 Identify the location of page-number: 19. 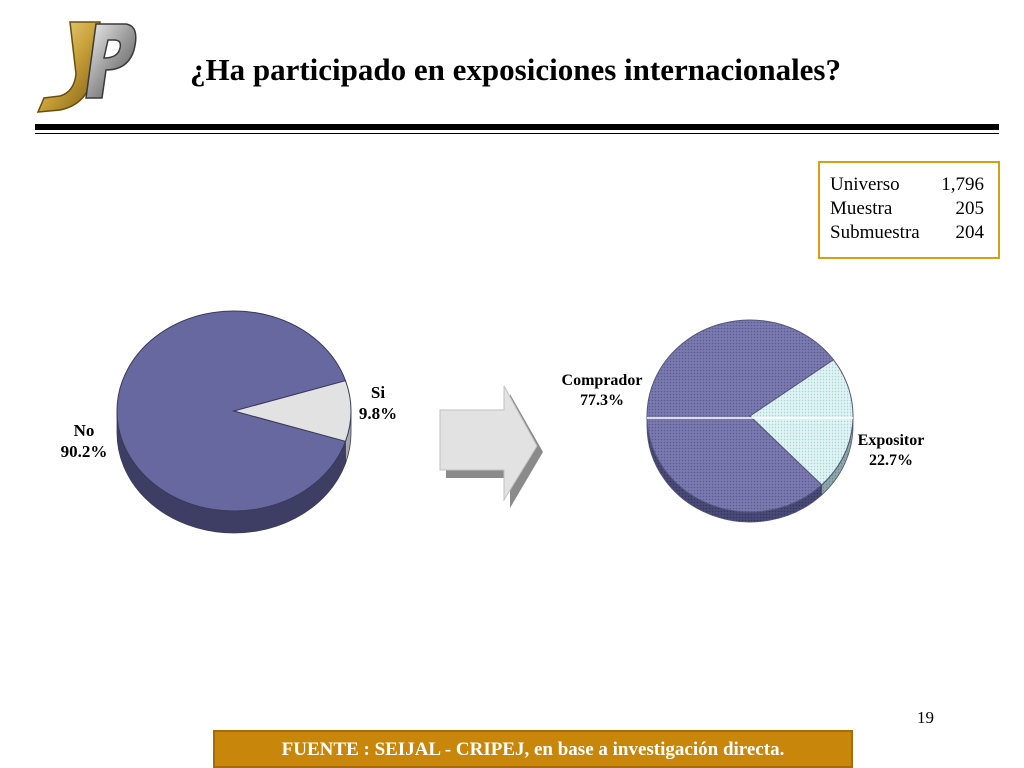
(925, 717).